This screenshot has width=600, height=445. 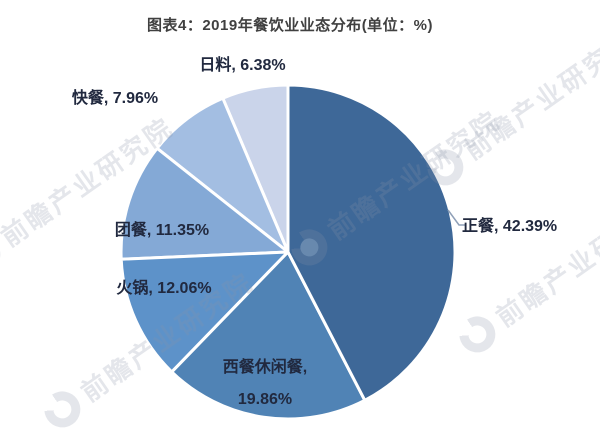 I want to click on slice-label-xicanxiuxiancan: 西餐休闲餐, 19.86%, so click(x=265, y=383).